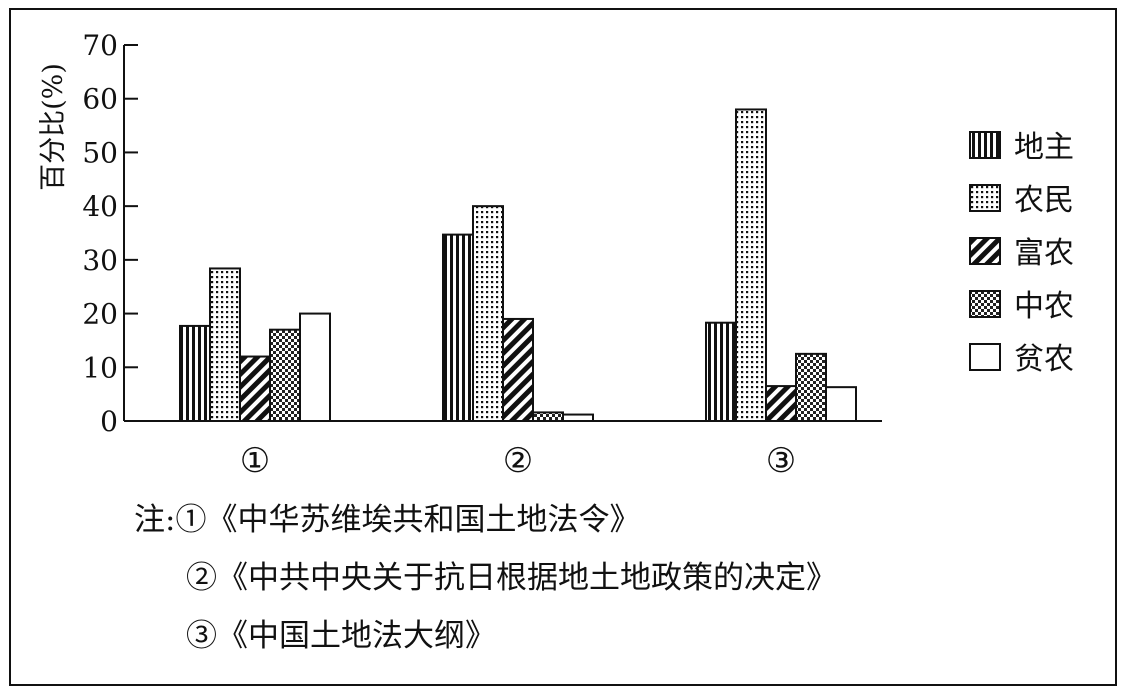  Describe the element at coordinates (255, 461) in the screenshot. I see `x-tick-label: ①` at that location.